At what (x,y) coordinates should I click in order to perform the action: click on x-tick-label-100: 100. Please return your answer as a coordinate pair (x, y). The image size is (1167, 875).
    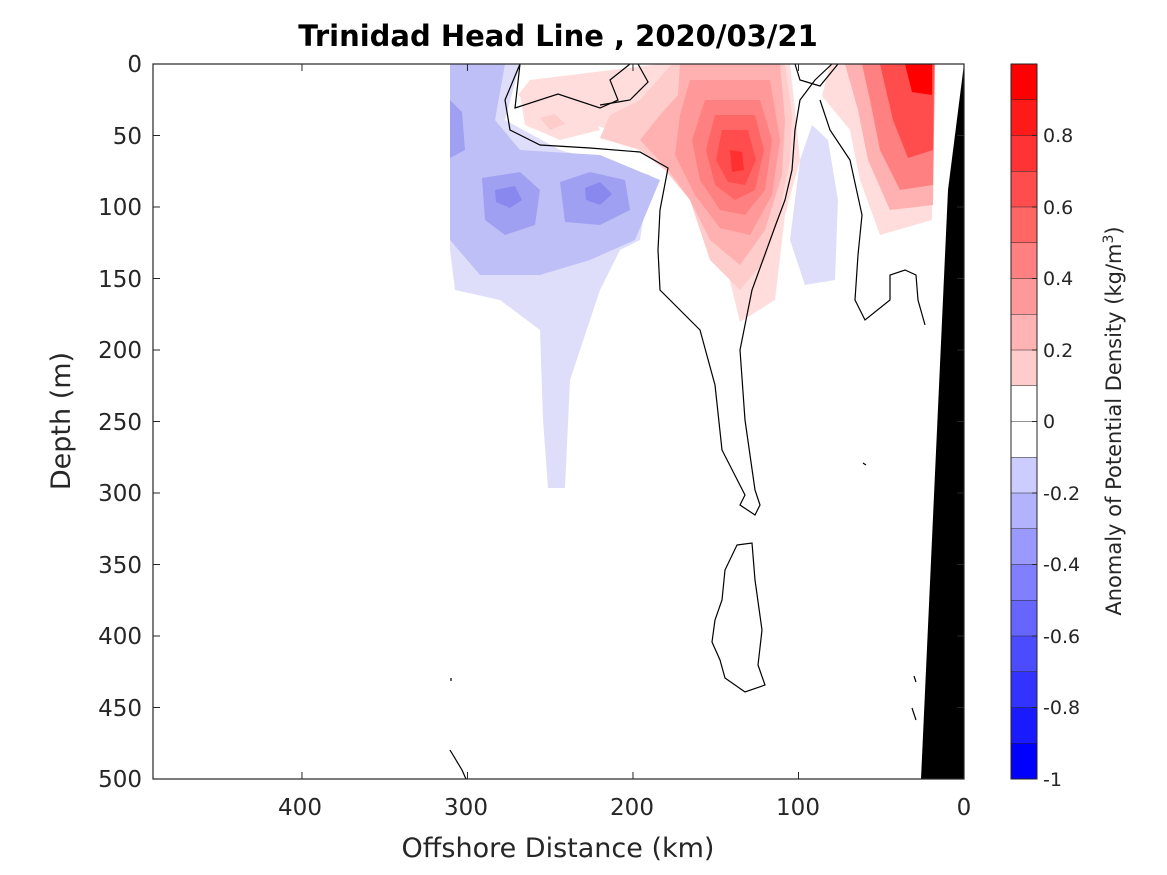
    Looking at the image, I should click on (798, 808).